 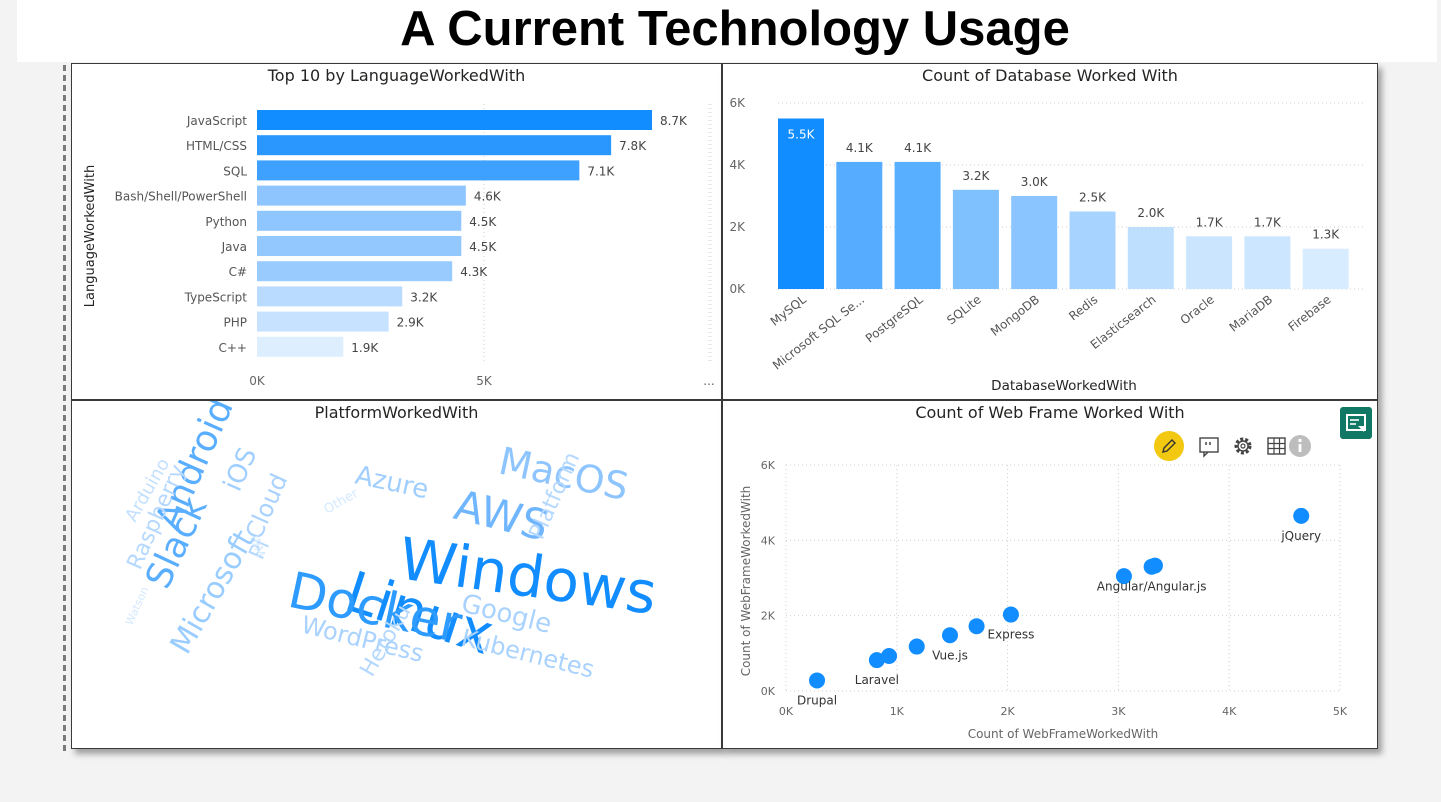 I want to click on title-bar, so click(x=727, y=31).